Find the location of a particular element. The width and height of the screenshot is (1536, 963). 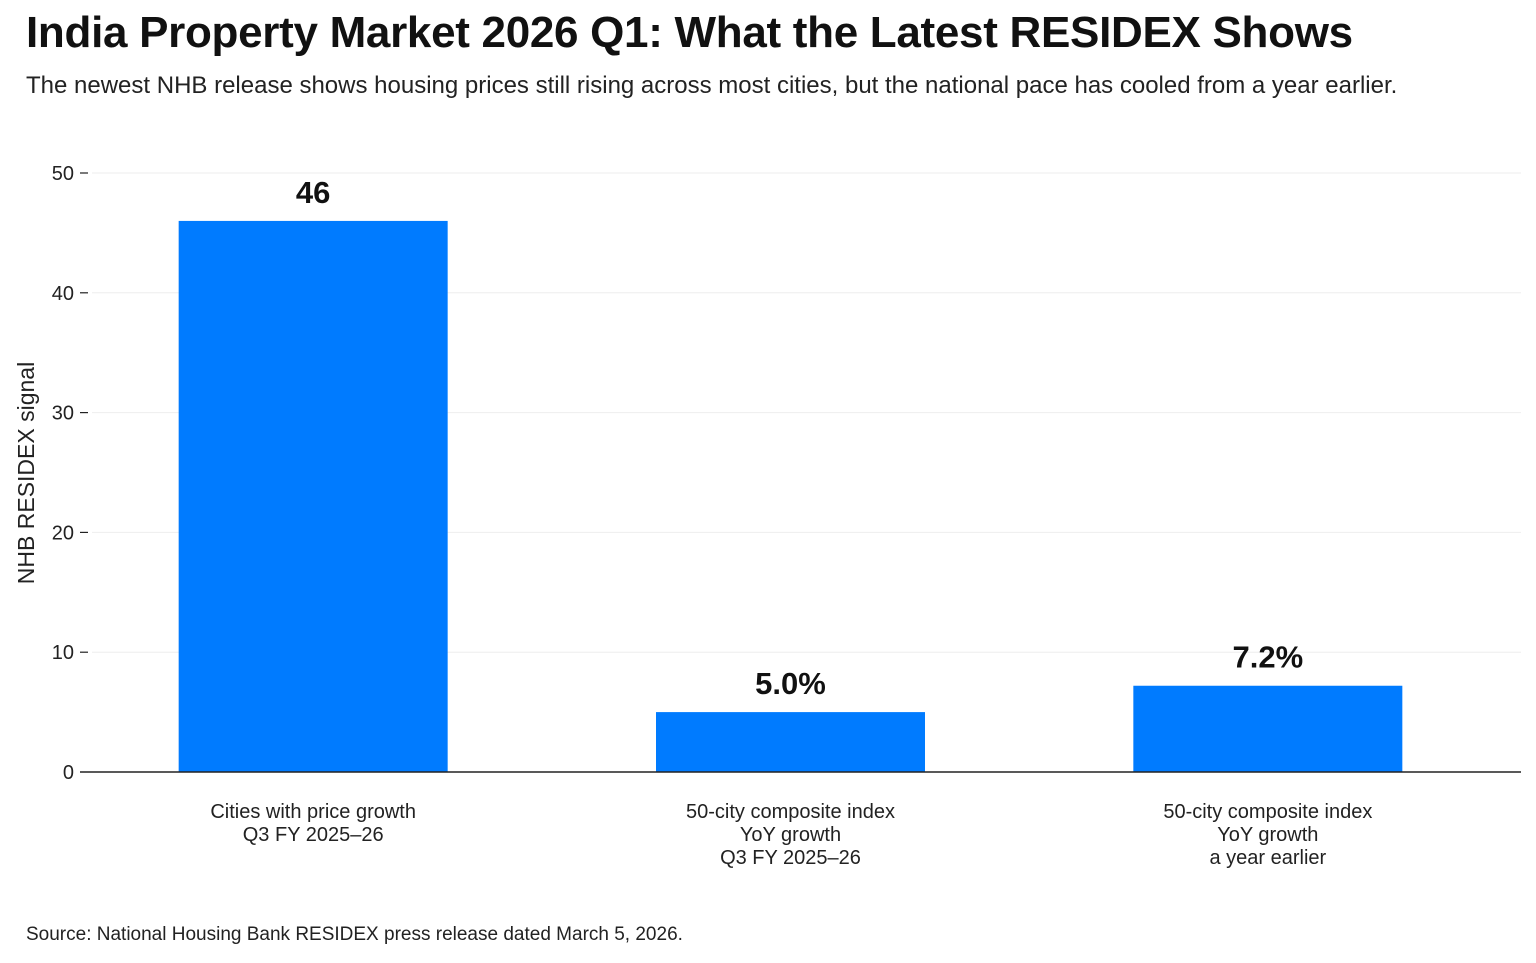

y-tick-label: 30 is located at coordinates (63, 414).